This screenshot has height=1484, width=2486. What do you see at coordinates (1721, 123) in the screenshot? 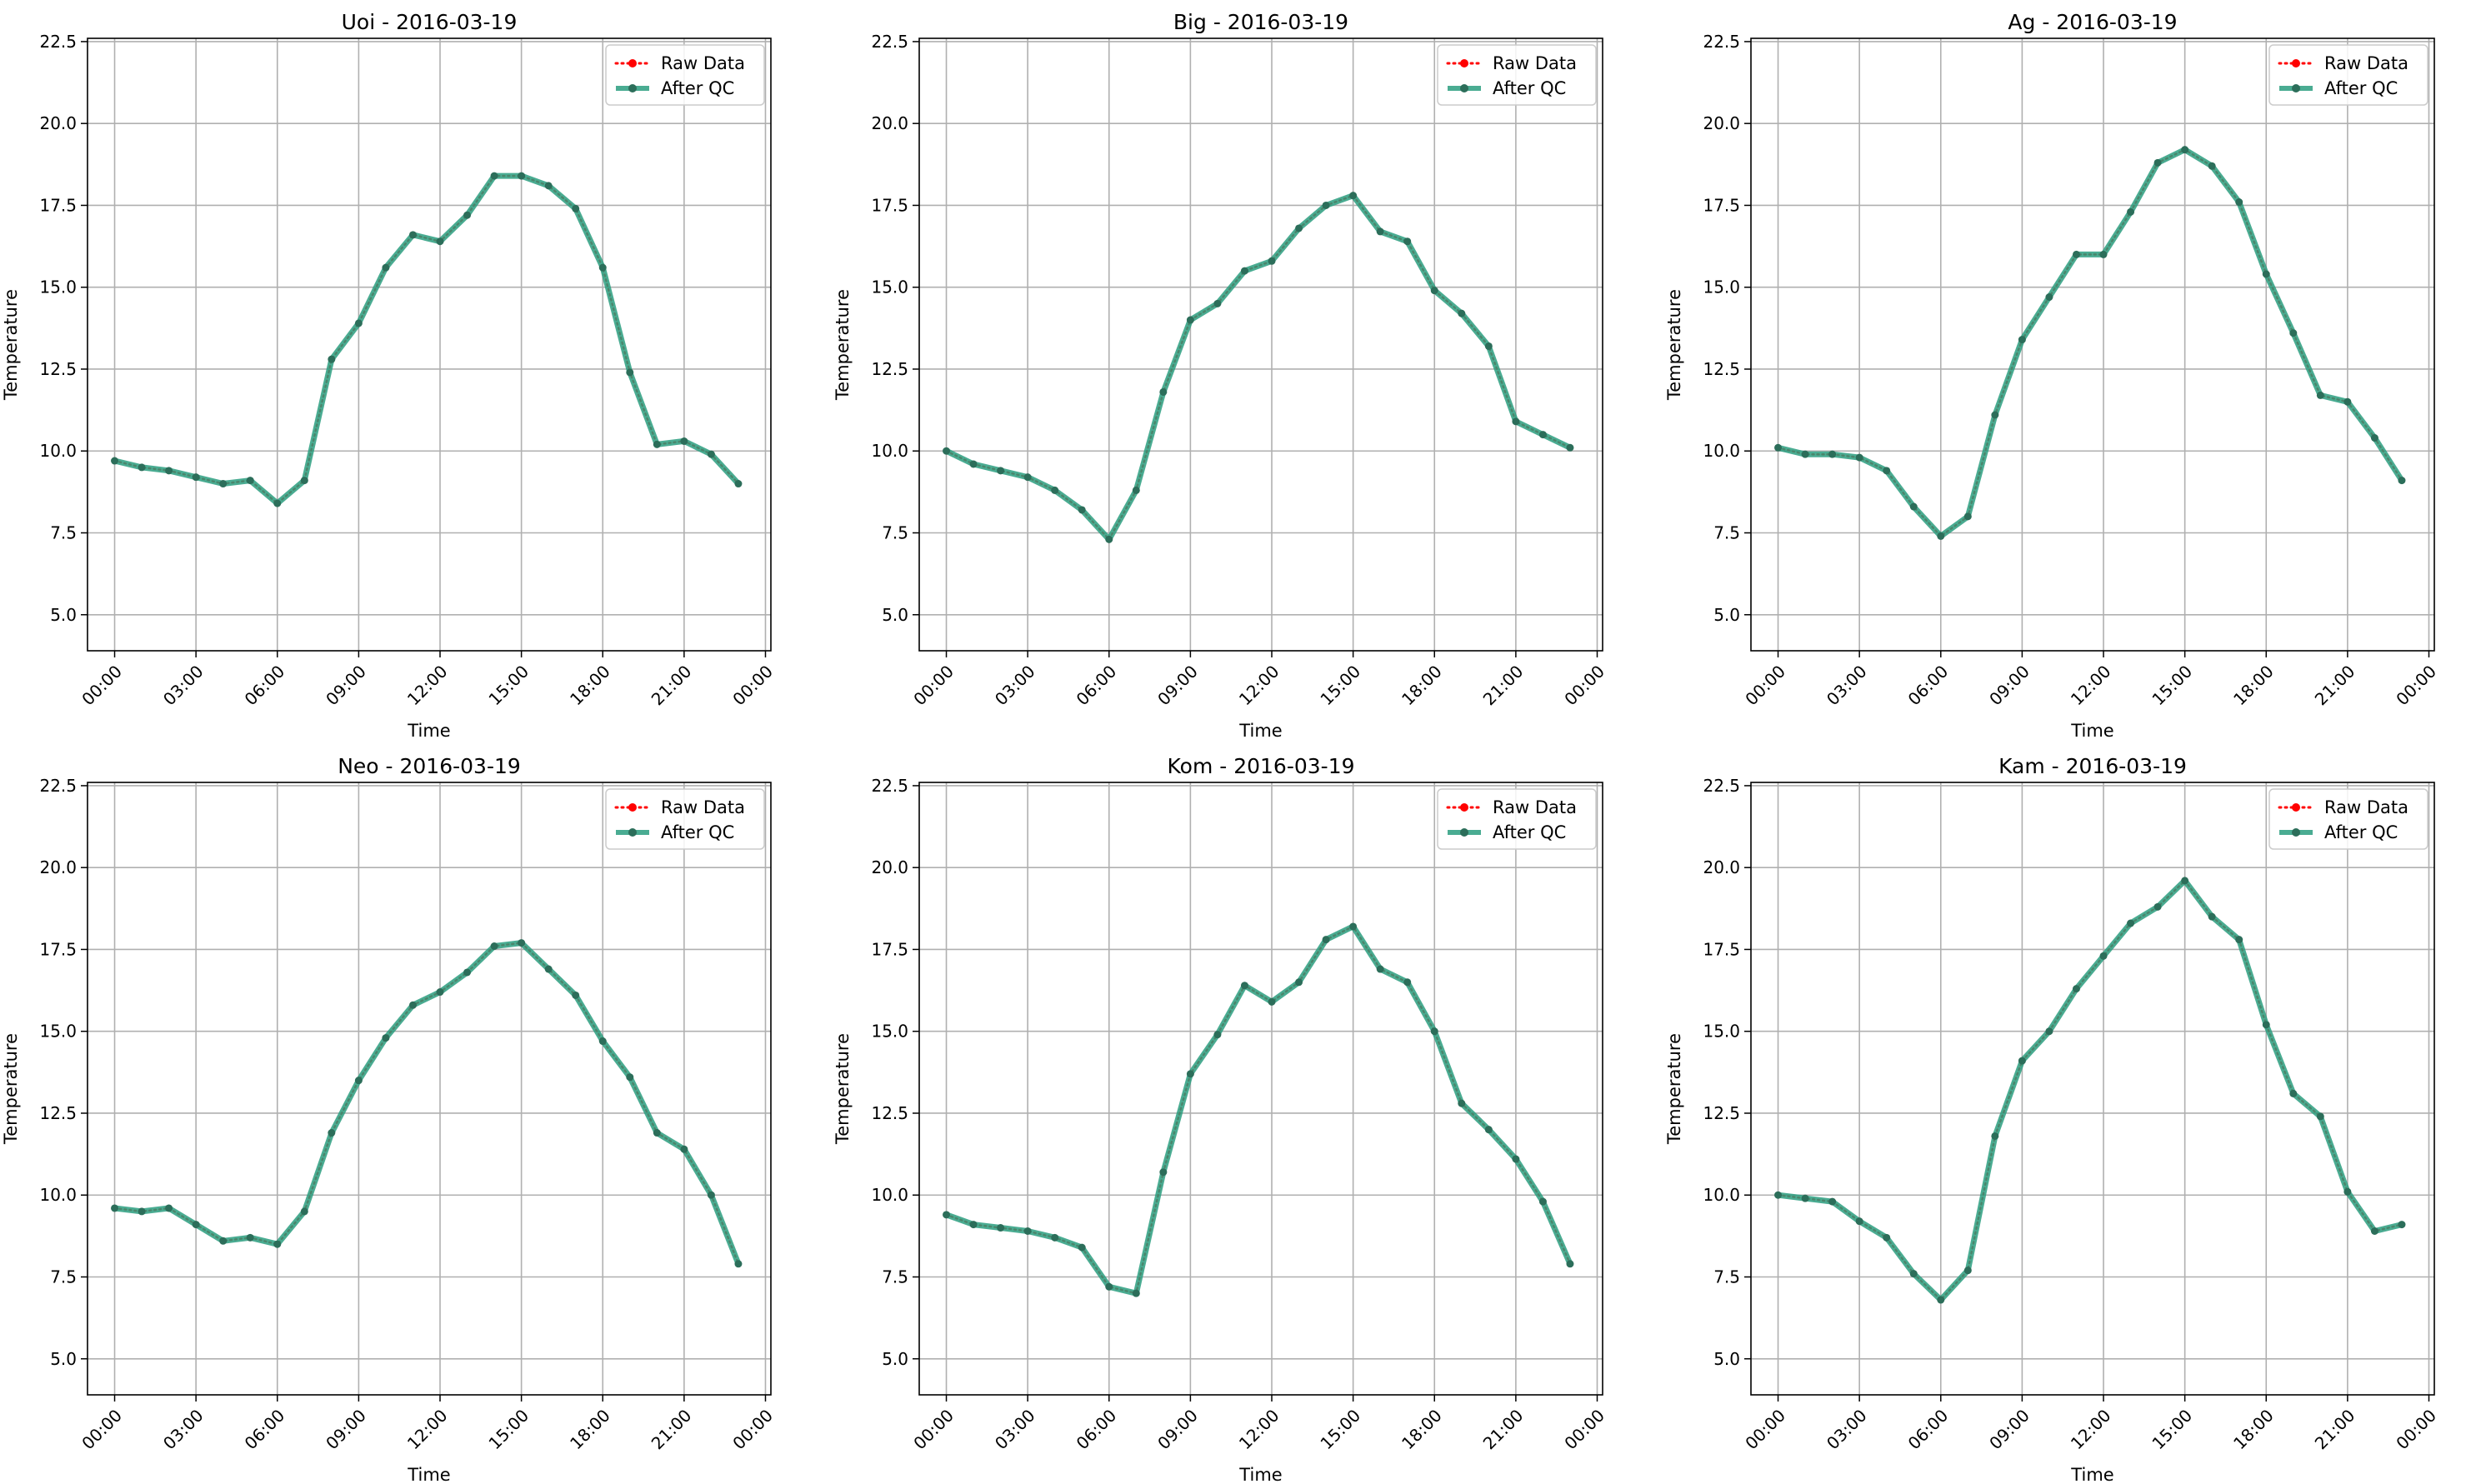
I see `y-tick-label: 20.0` at bounding box center [1721, 123].